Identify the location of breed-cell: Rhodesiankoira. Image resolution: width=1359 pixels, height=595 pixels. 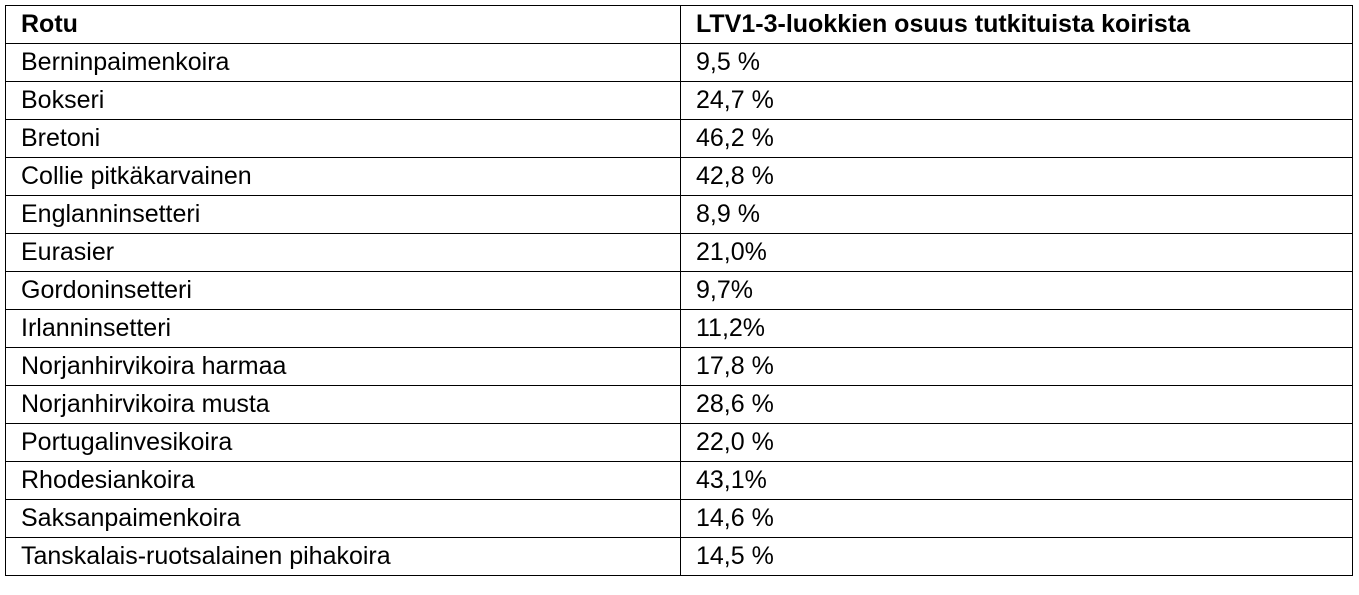
(343, 480).